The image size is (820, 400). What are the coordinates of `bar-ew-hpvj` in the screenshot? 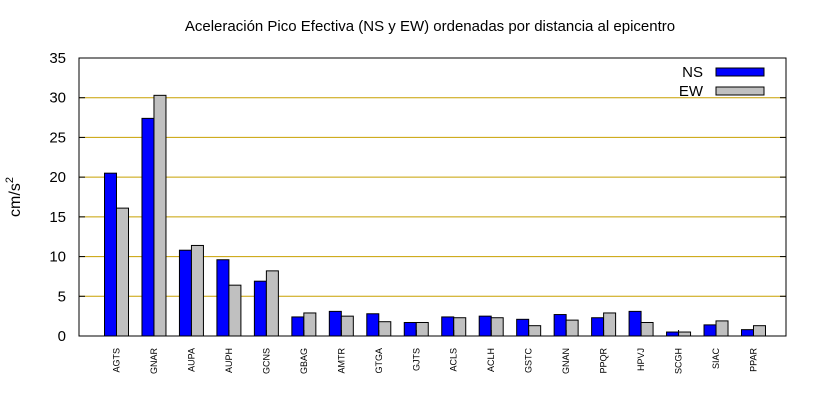 It's located at (647, 329).